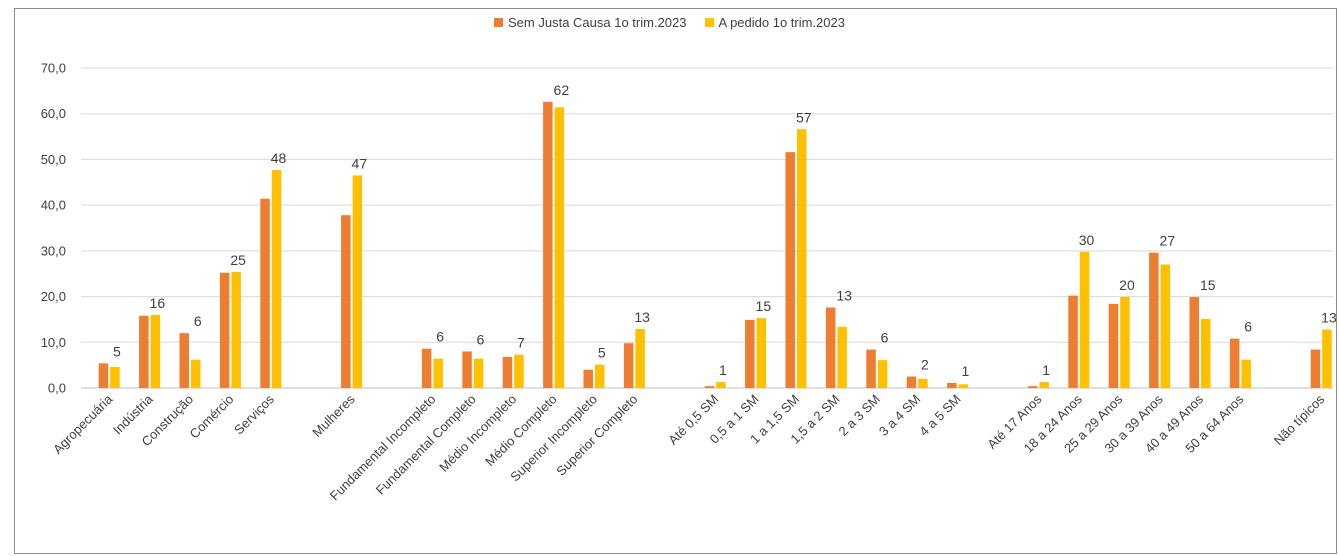  What do you see at coordinates (238, 260) in the screenshot?
I see `data-label: 25` at bounding box center [238, 260].